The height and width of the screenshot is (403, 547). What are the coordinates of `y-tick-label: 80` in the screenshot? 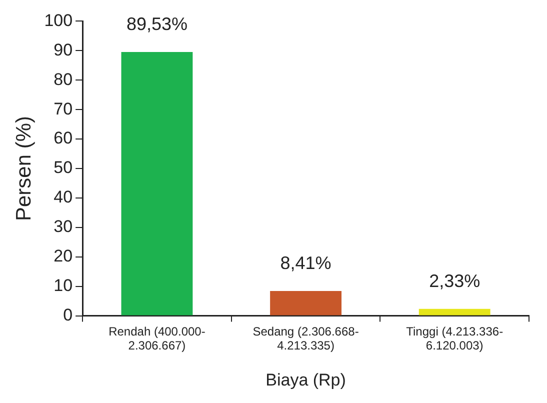 It's located at (63, 79).